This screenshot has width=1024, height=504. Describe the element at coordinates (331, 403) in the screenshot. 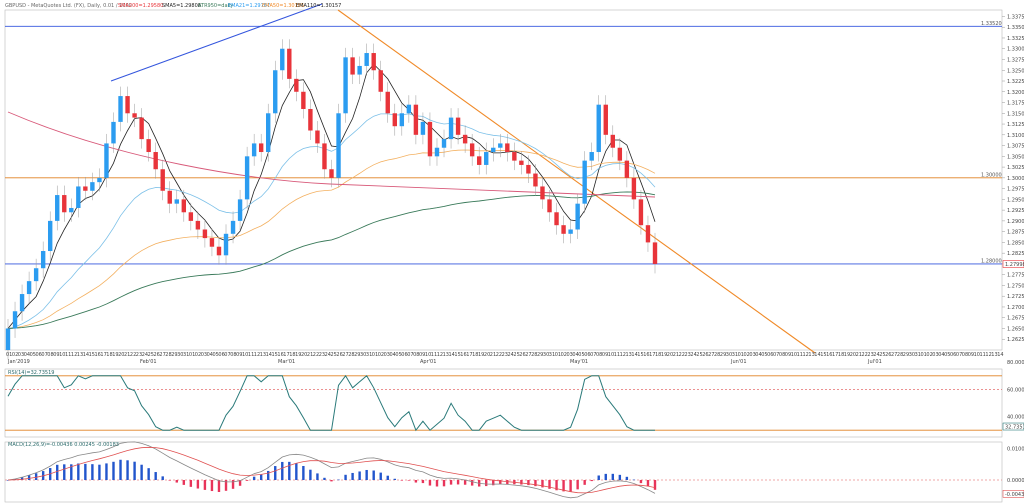

I see `rsi-line` at that location.